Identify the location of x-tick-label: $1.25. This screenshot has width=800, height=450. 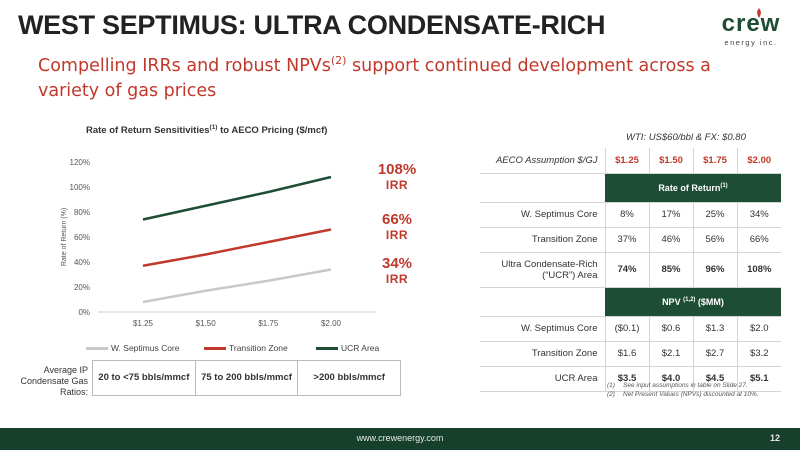
(143, 323).